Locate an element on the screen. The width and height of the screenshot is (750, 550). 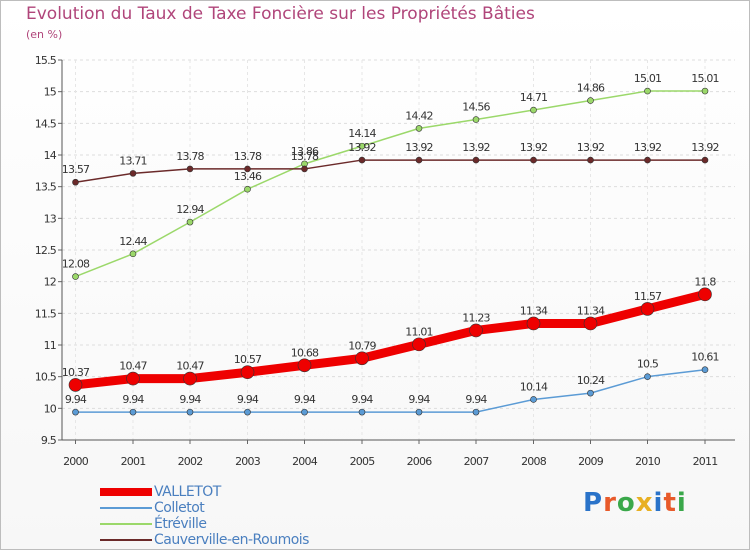
data-label: 13.46 is located at coordinates (248, 176).